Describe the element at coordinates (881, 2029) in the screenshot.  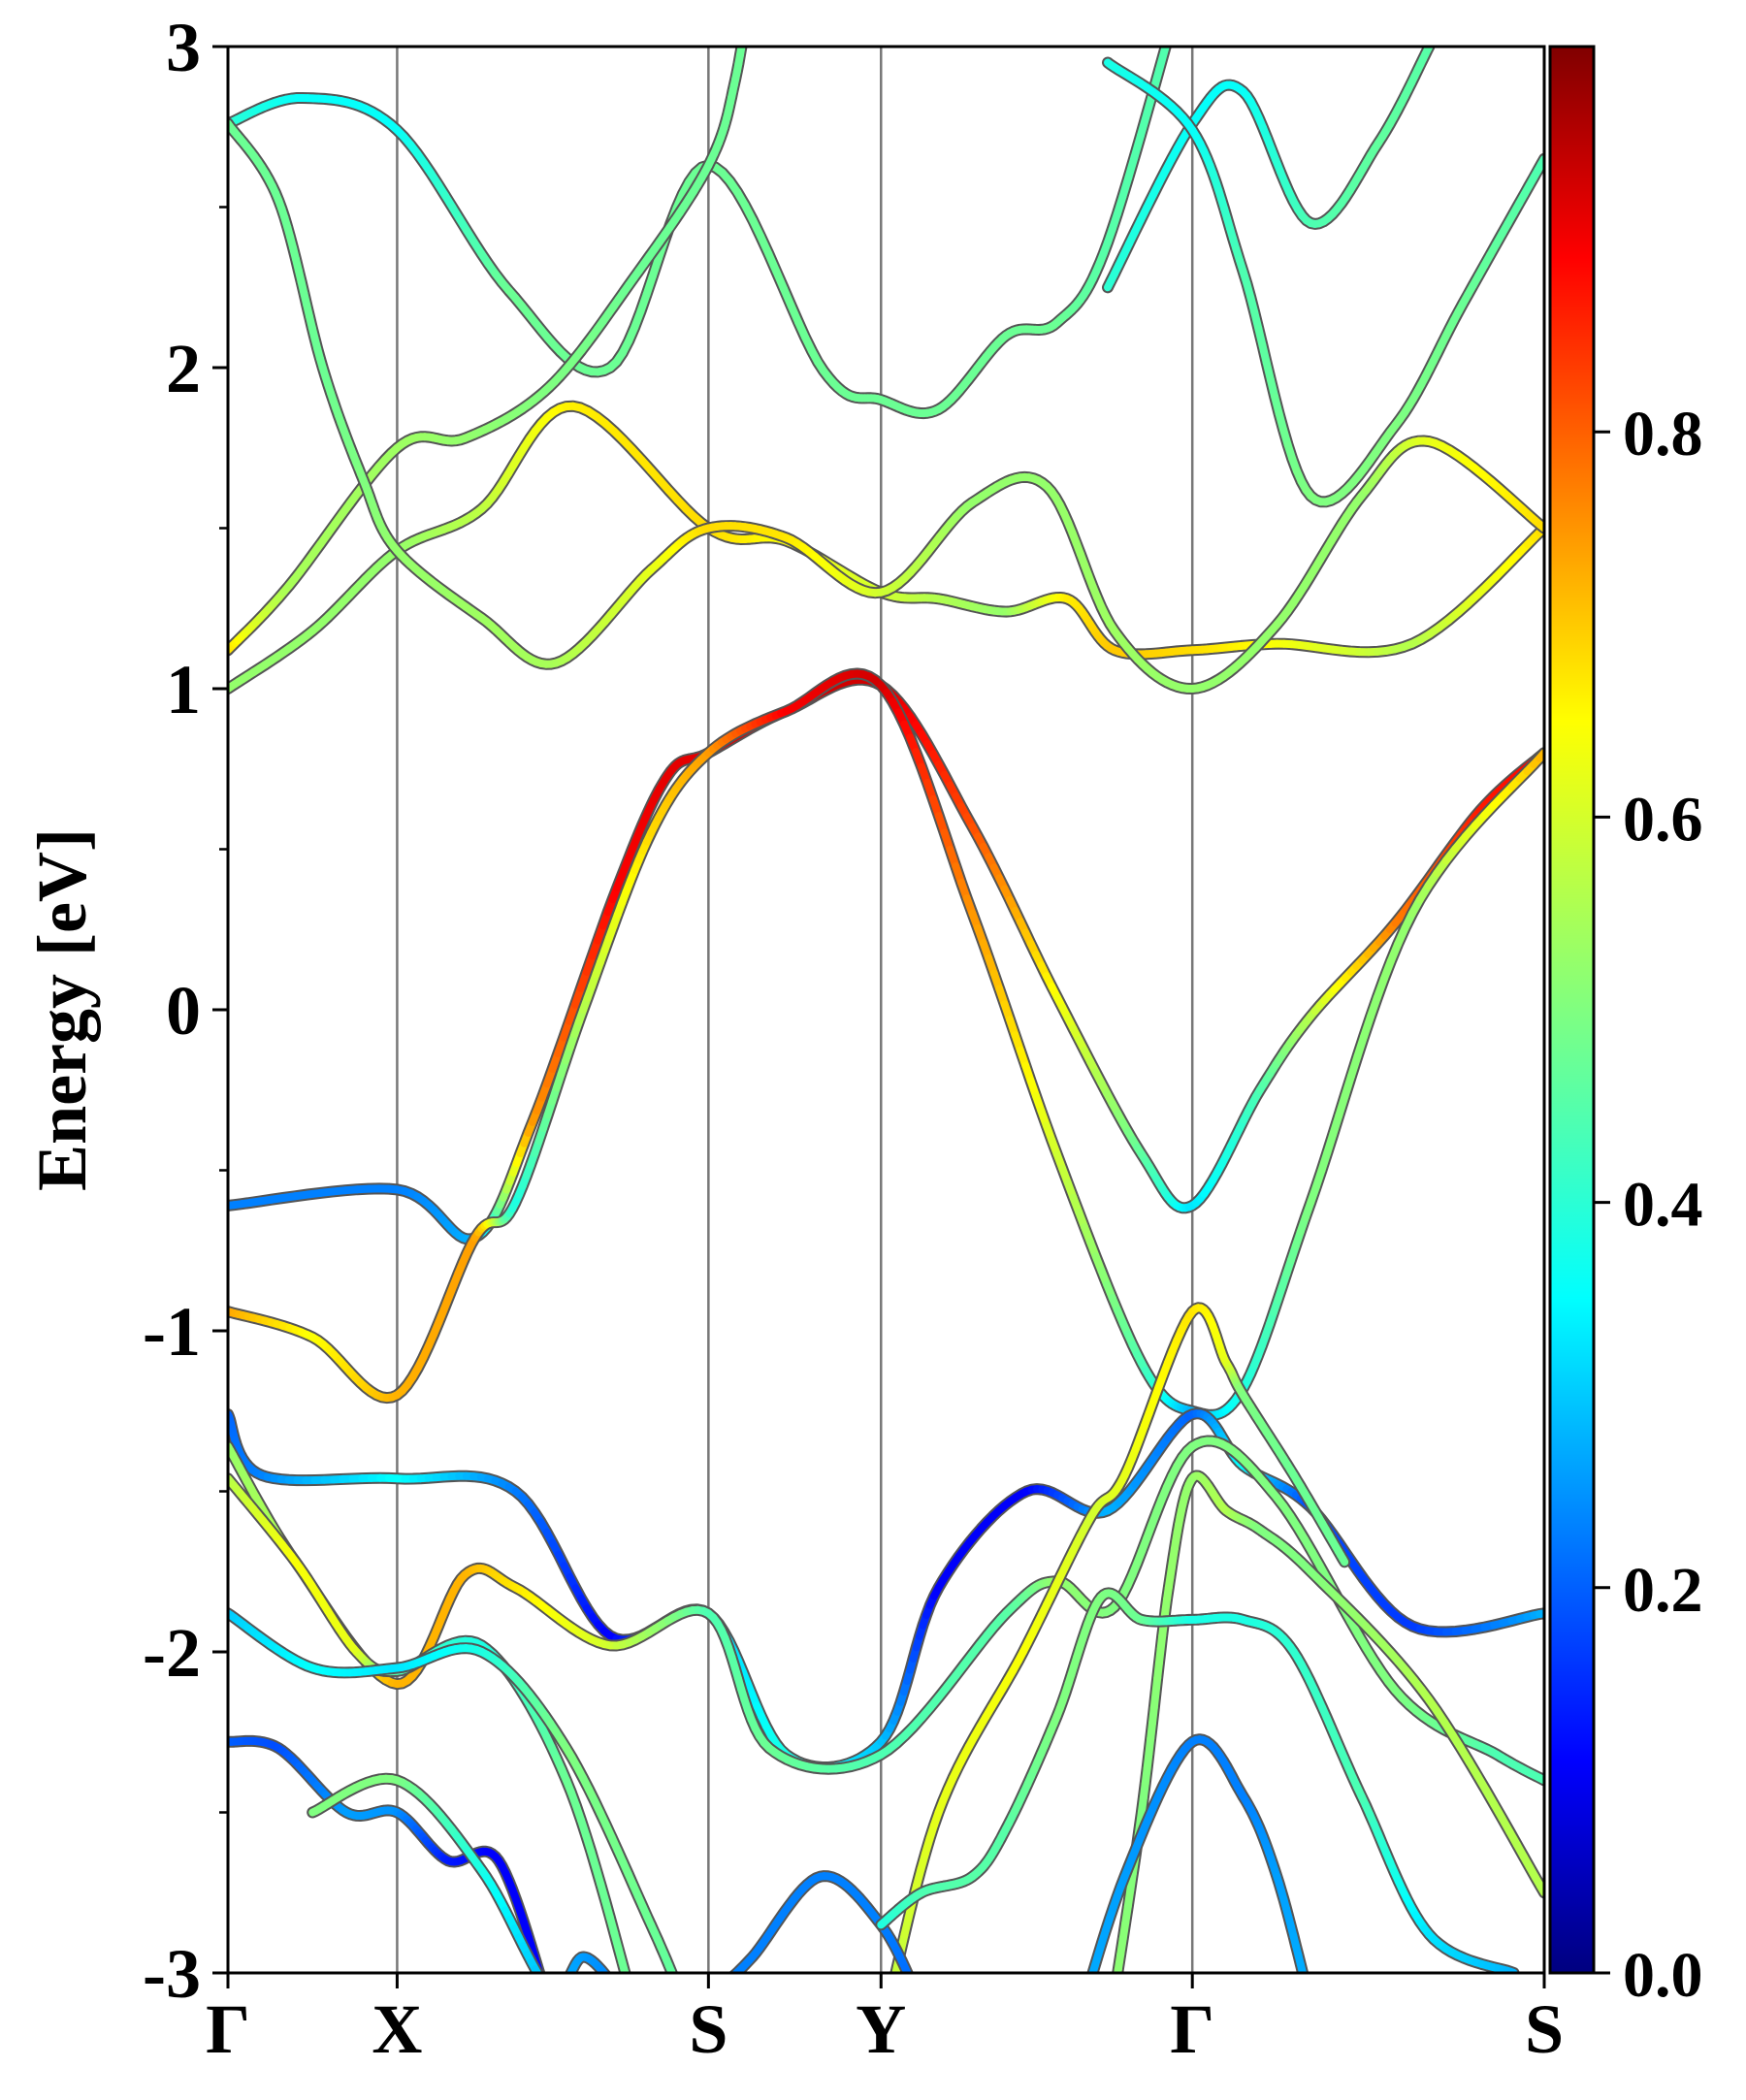
I see `k-point-label: Y` at that location.